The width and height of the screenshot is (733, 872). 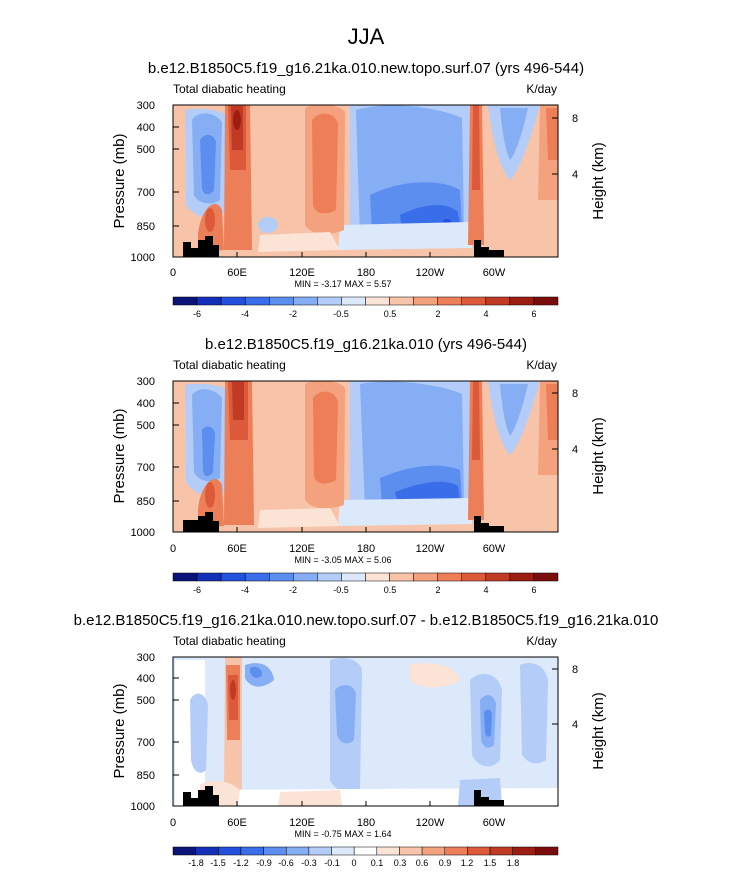 I want to click on panel-2-height-tick-8: 8, so click(x=575, y=670).